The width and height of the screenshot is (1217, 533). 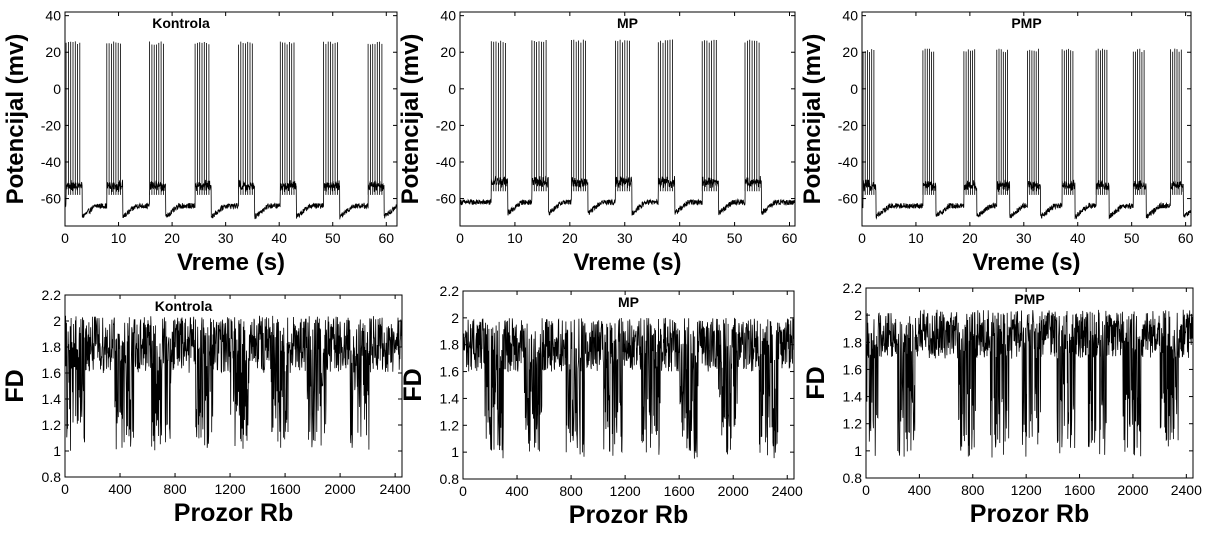 What do you see at coordinates (410, 119) in the screenshot?
I see `y-axis-label: Potencijal (mv)` at bounding box center [410, 119].